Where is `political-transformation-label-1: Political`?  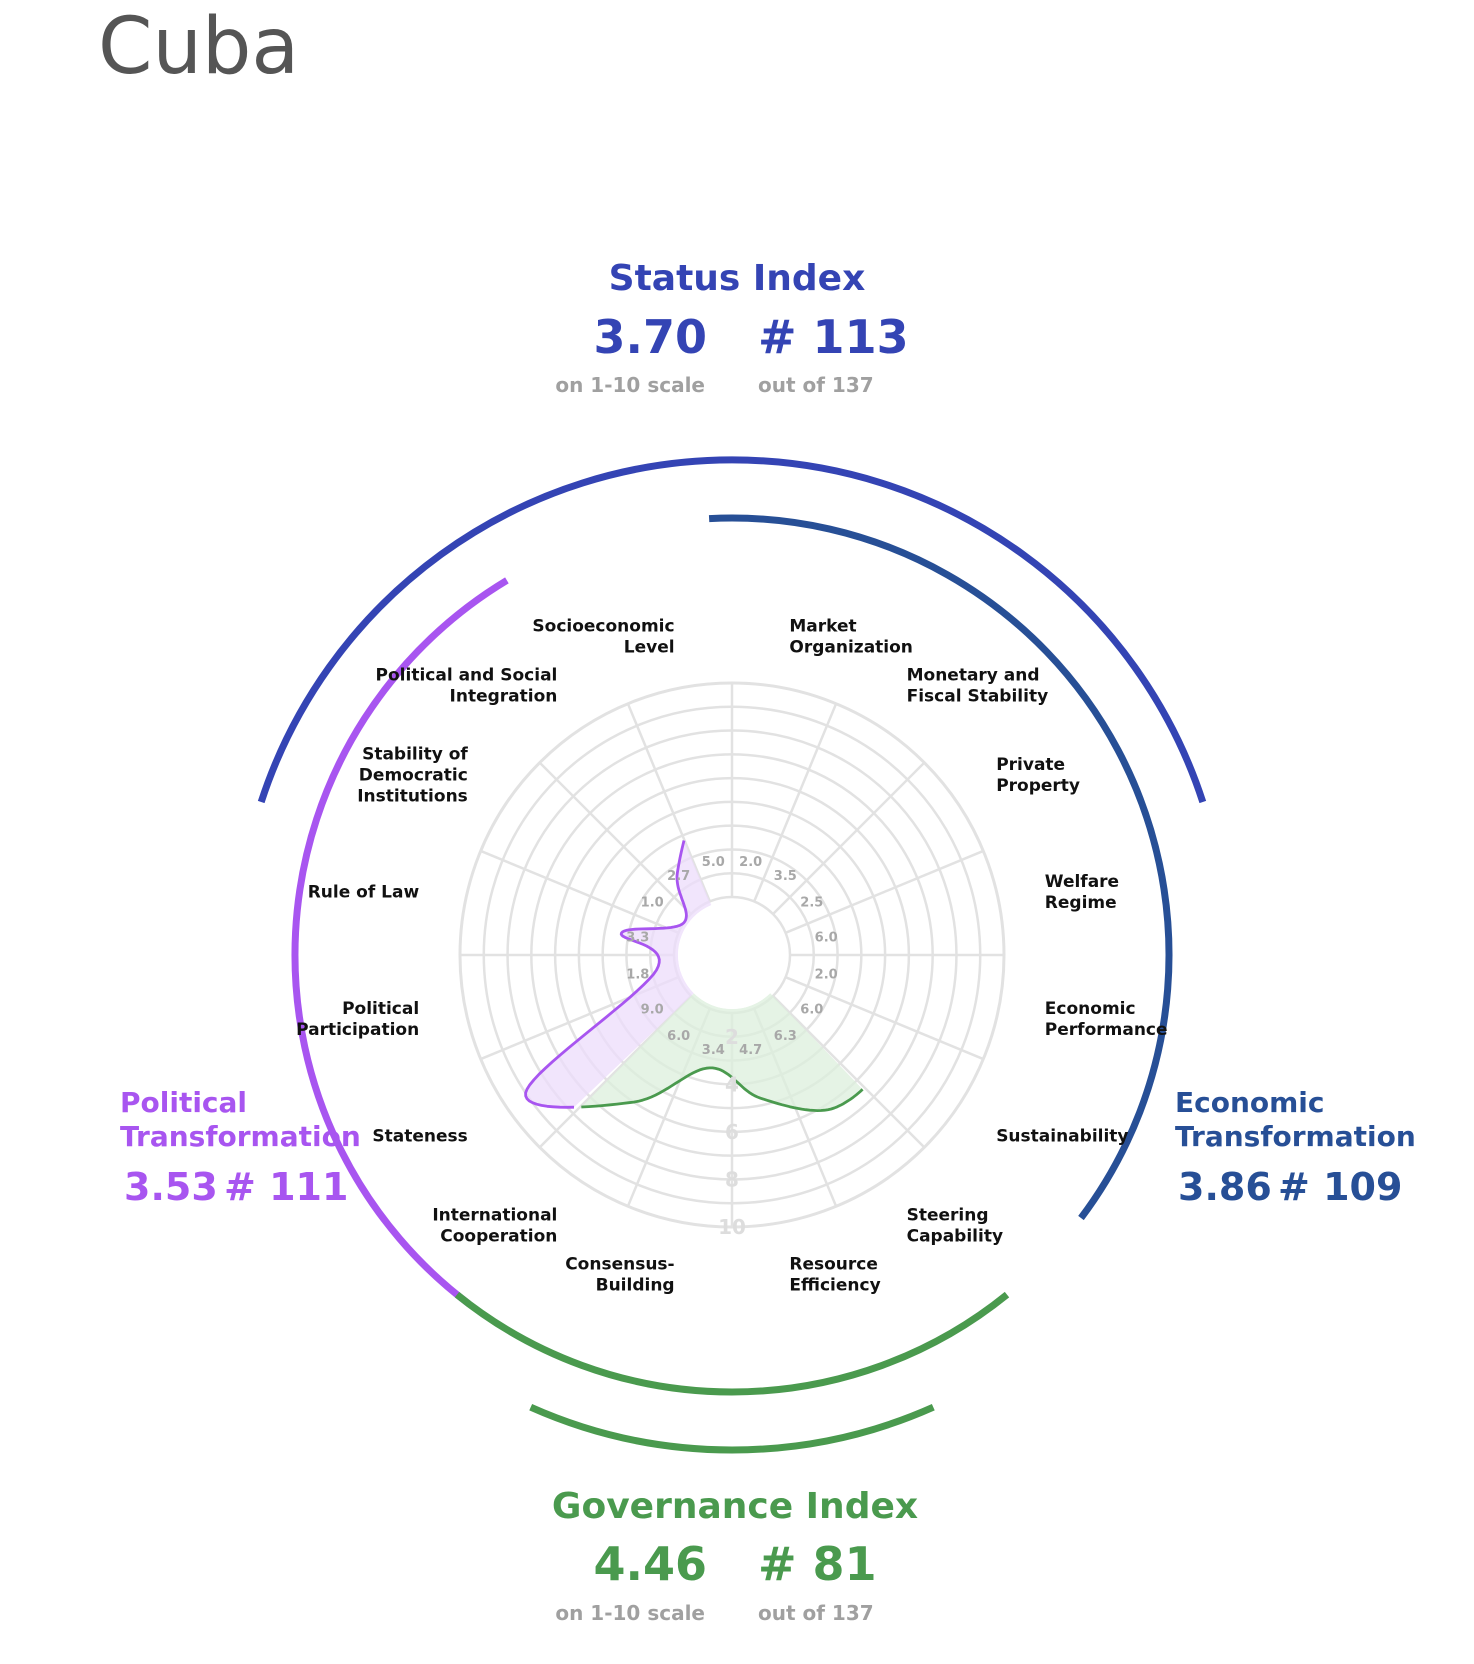
political-transformation-label-1: Political is located at coordinates (183, 1102).